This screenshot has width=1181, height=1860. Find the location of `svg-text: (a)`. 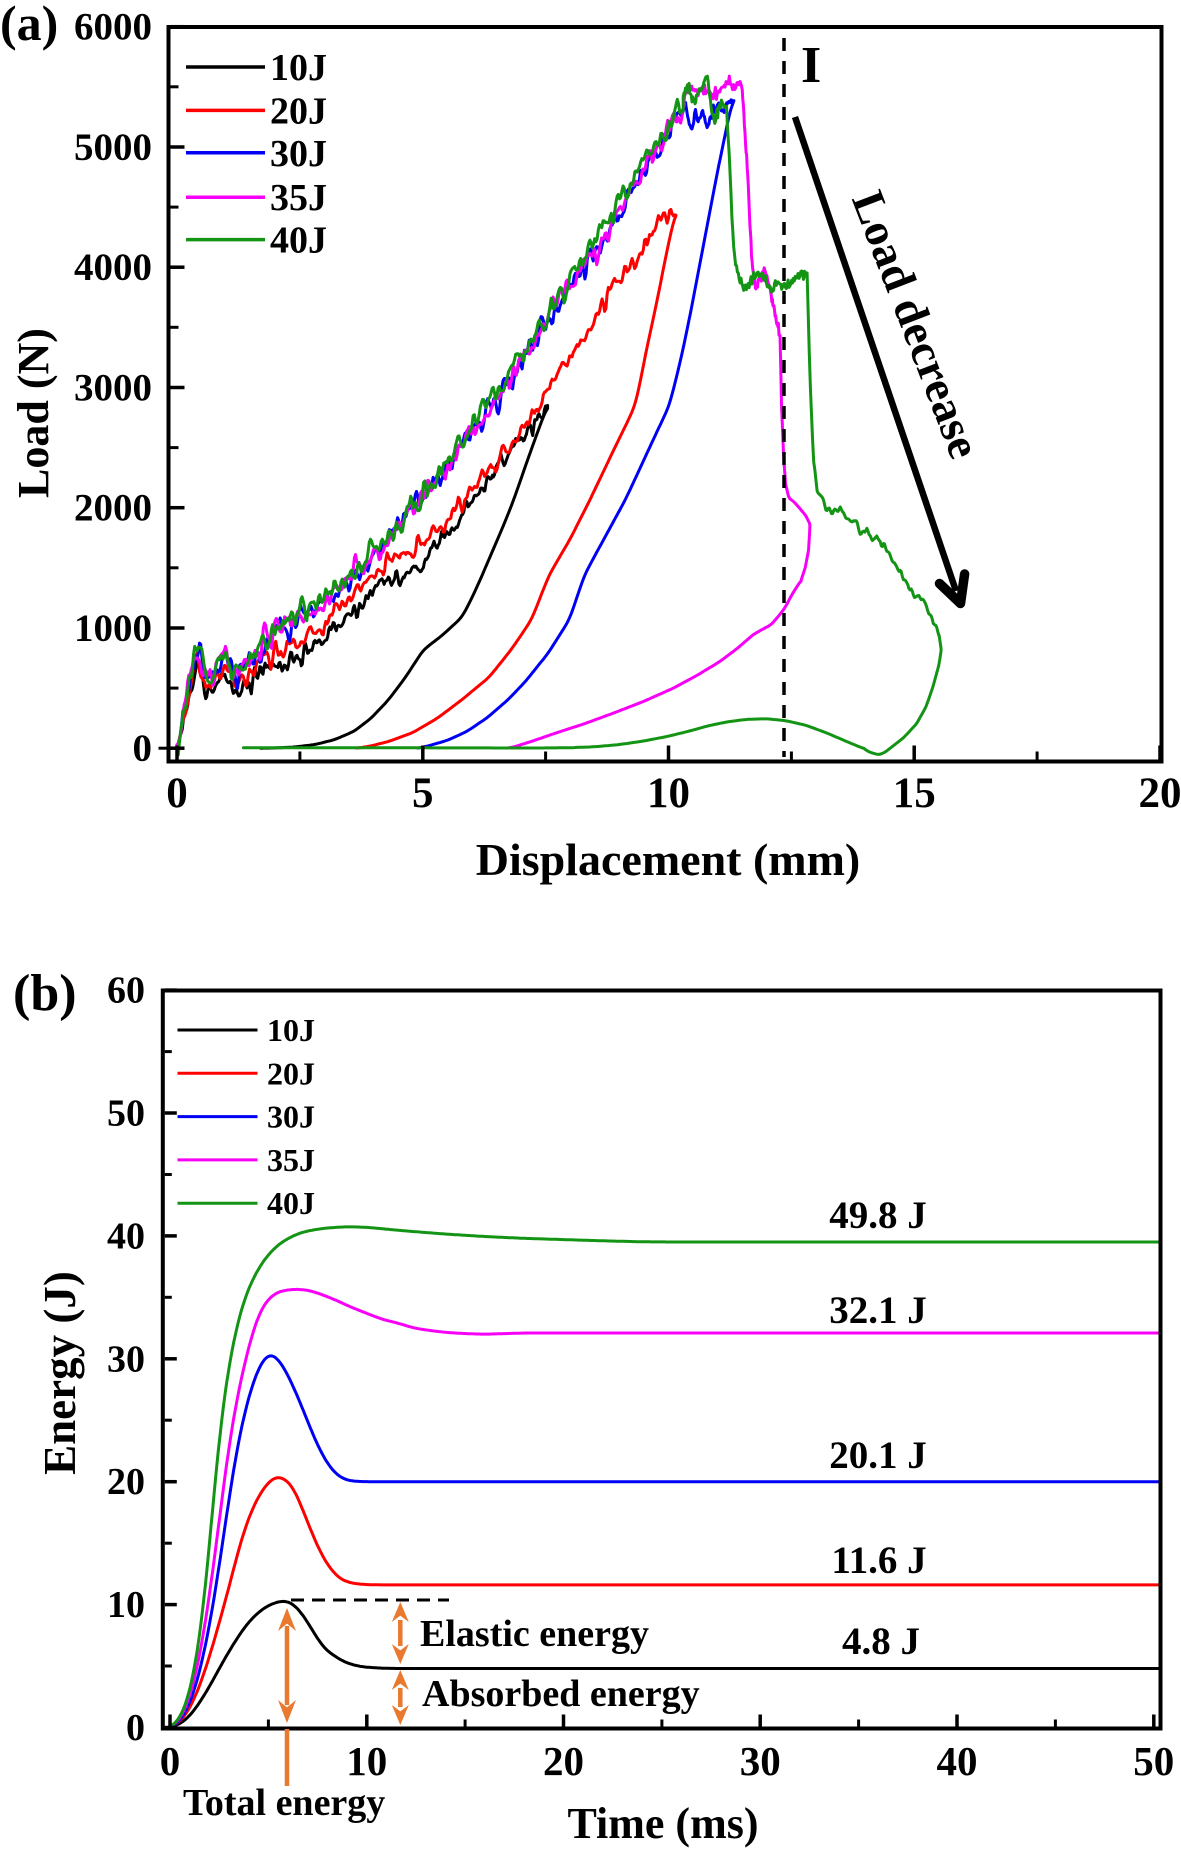

svg-text: (a) is located at coordinates (29, 25).